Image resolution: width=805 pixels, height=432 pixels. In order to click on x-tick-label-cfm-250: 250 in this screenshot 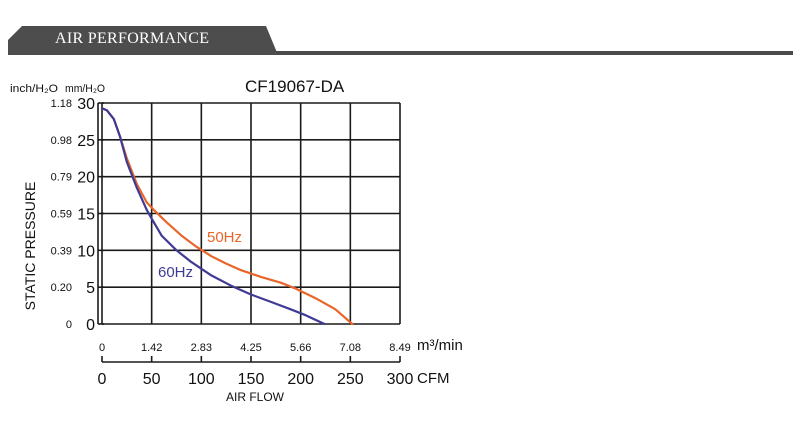, I will do `click(350, 379)`.